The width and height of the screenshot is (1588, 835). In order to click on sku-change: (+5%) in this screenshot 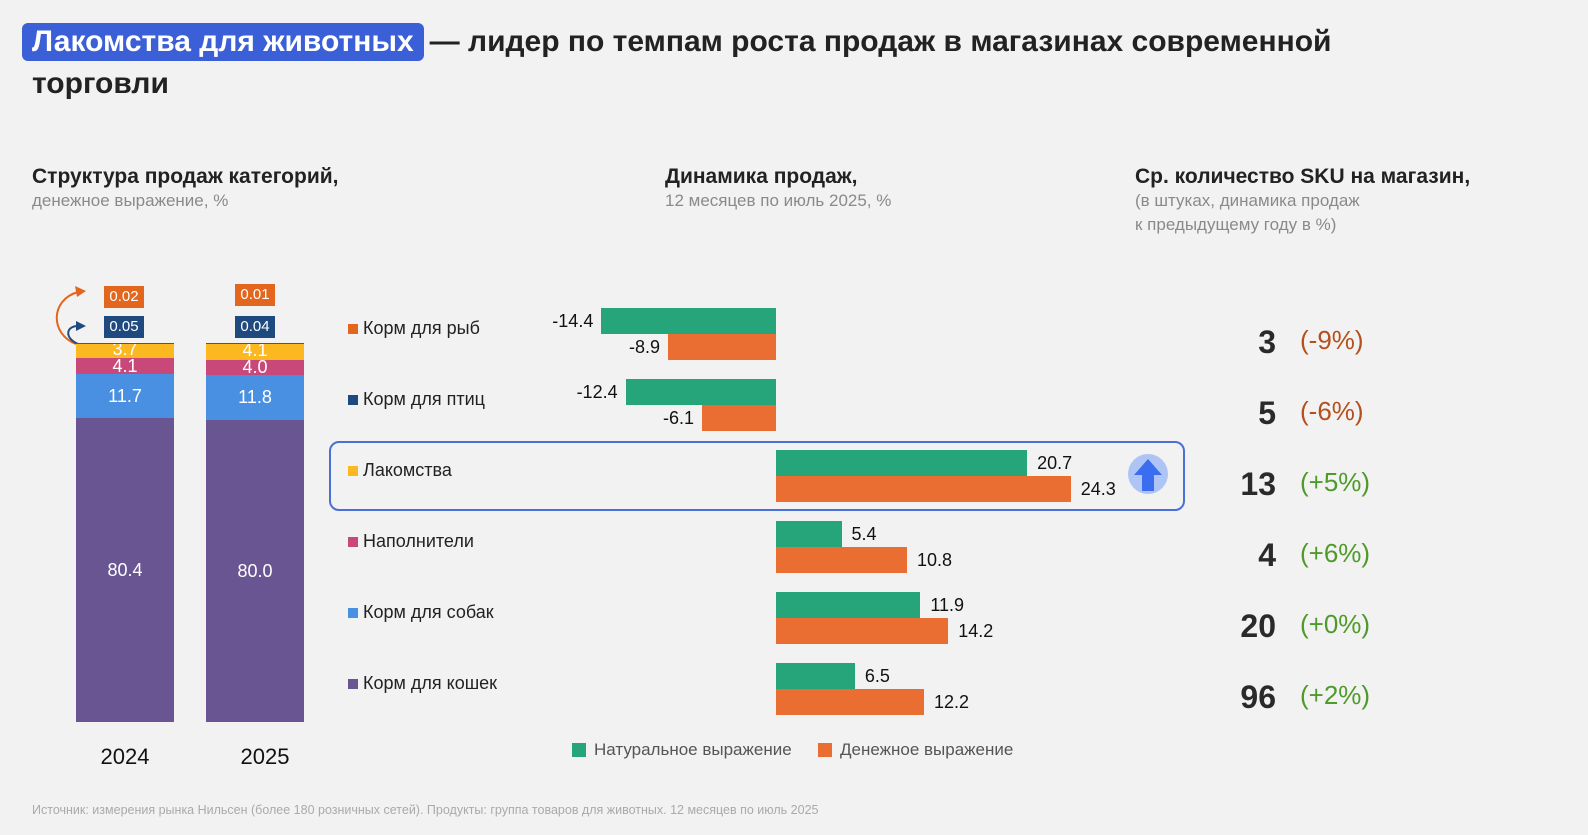, I will do `click(1335, 482)`.